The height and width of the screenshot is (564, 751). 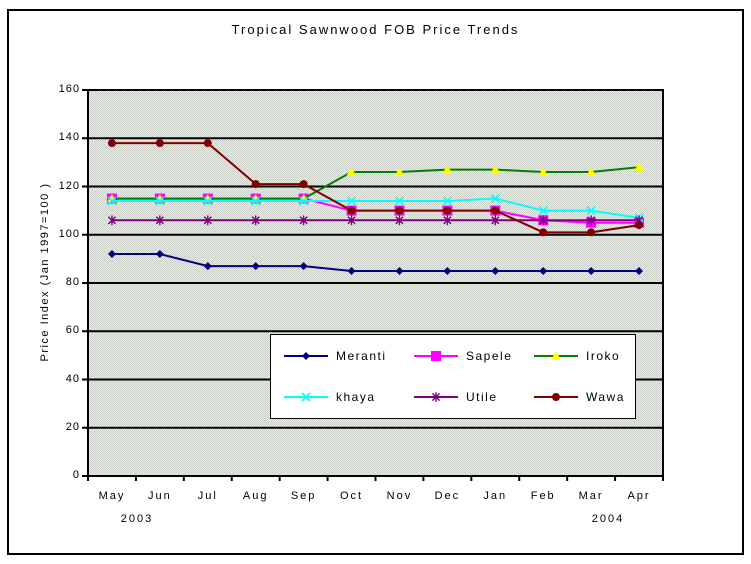 I want to click on x-axis-tick-label: Apr, so click(x=639, y=496).